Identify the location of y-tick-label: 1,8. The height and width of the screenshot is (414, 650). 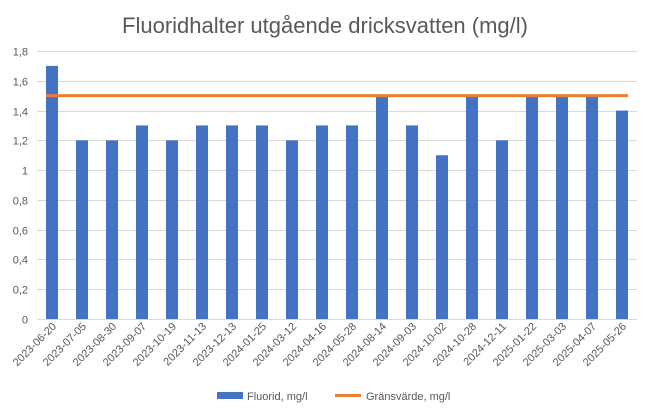
(20, 53).